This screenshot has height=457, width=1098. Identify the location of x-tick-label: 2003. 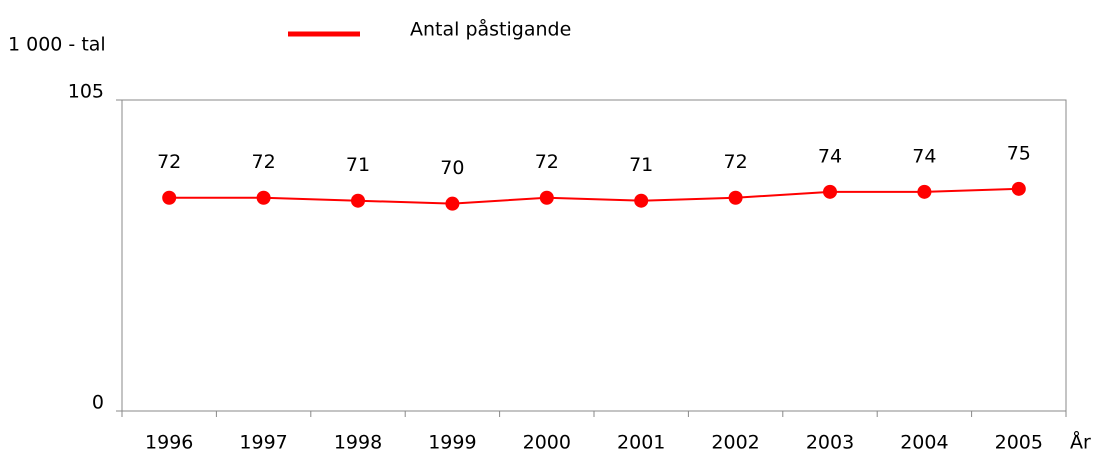
(830, 443).